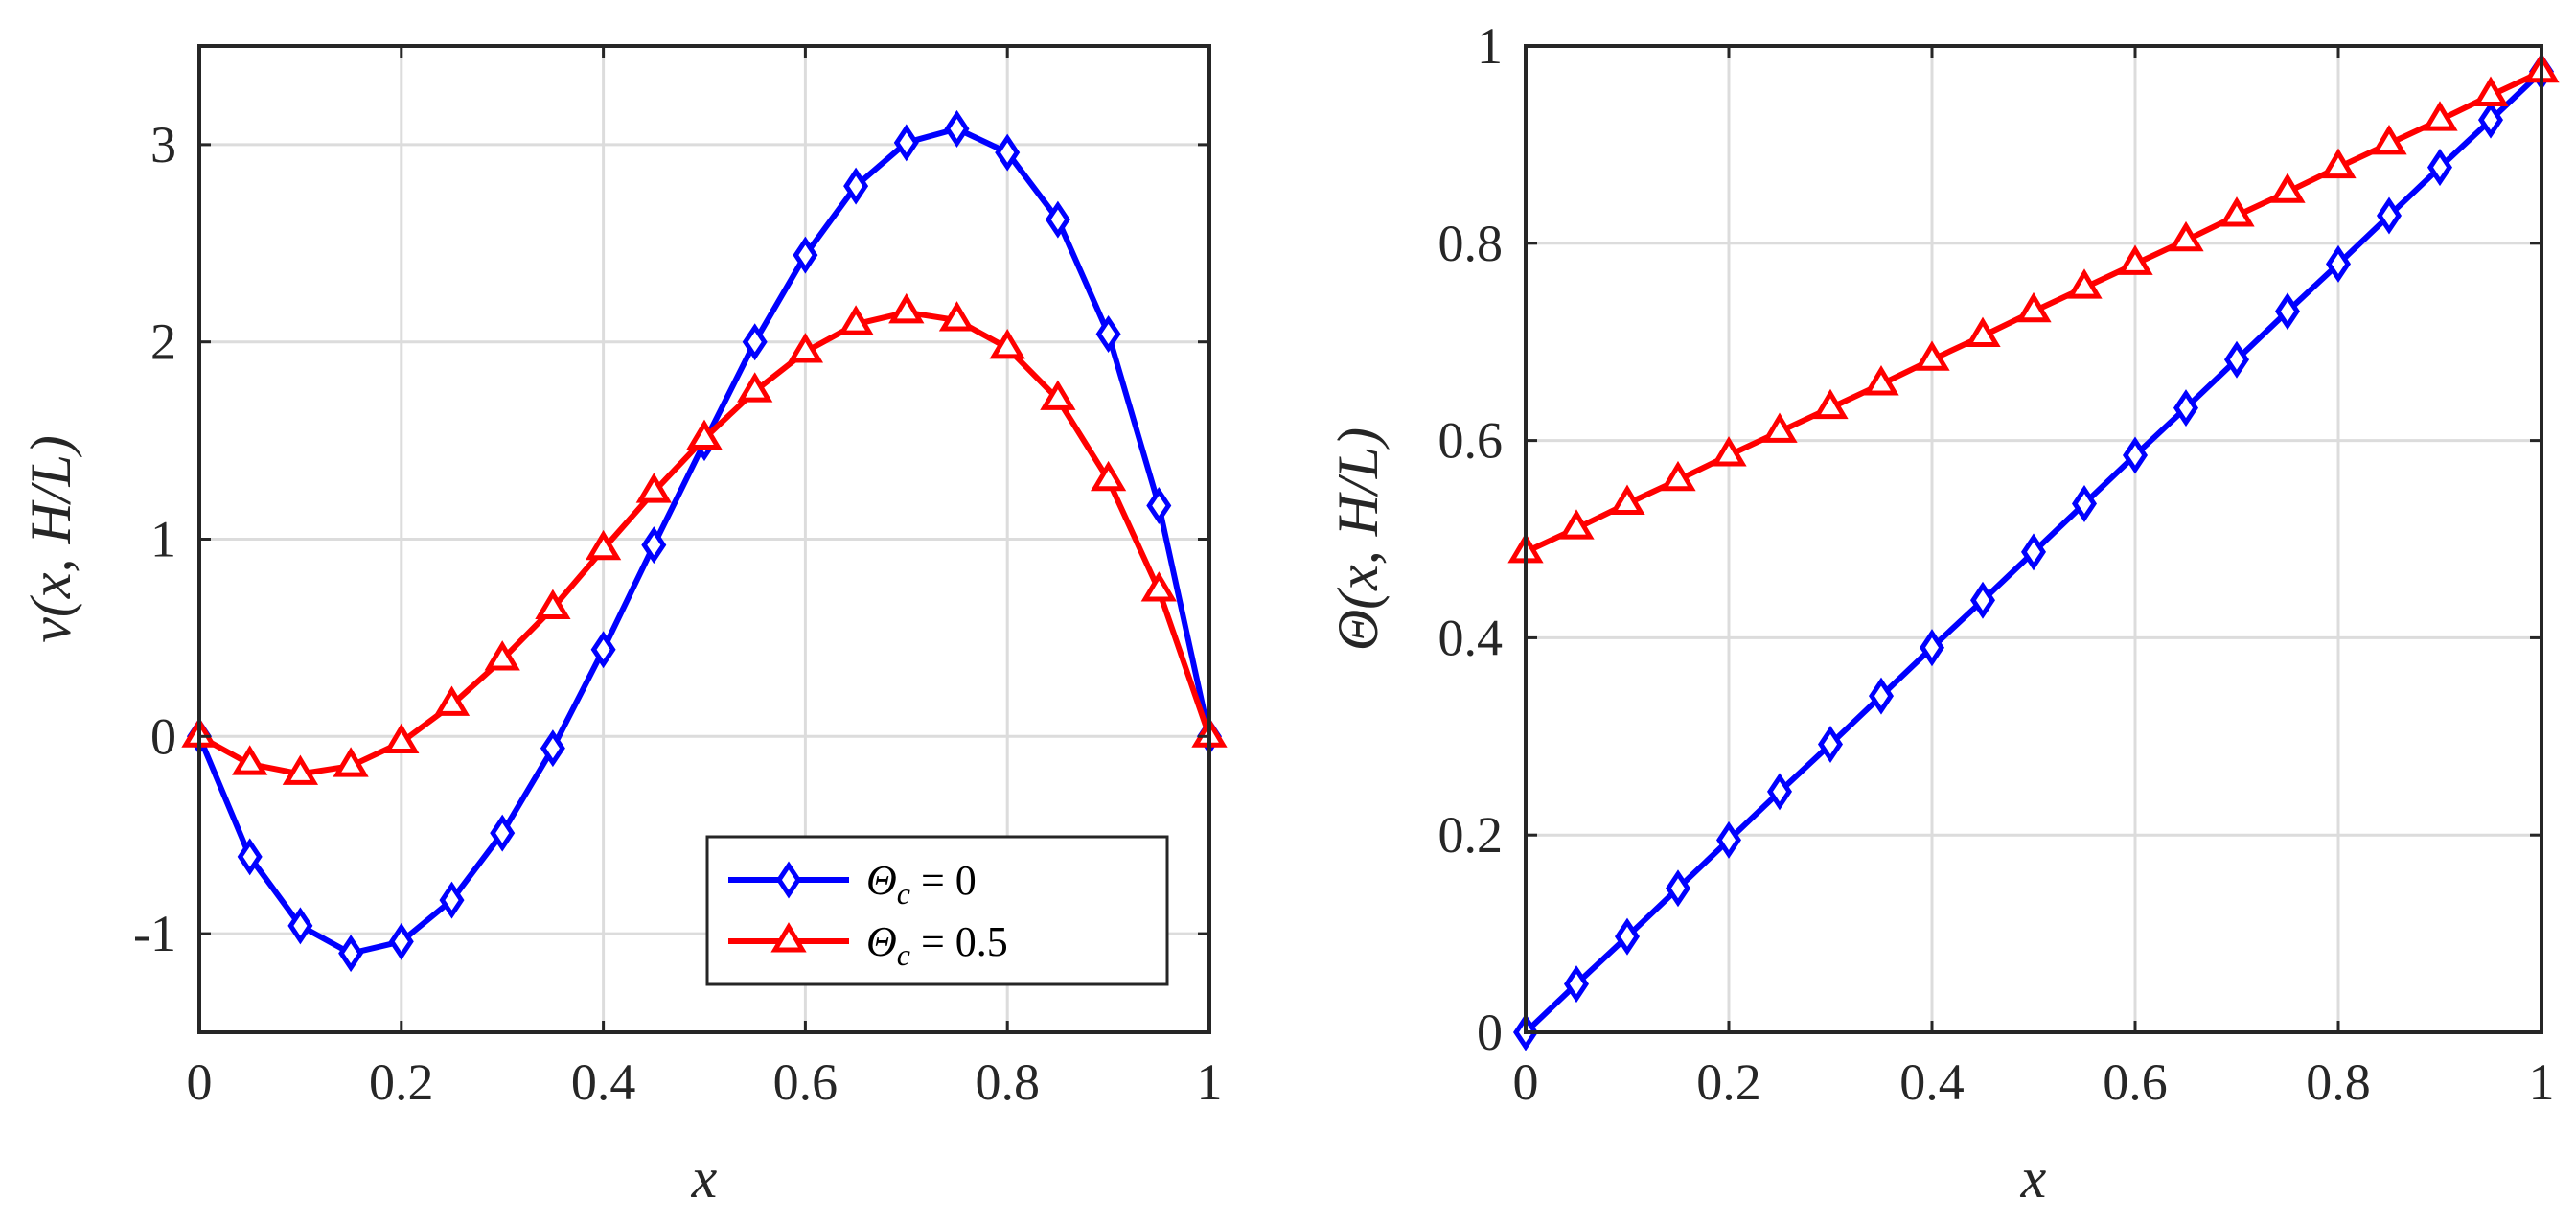  Describe the element at coordinates (1471, 441) in the screenshot. I see `right-ytick-label: 0.6` at that location.